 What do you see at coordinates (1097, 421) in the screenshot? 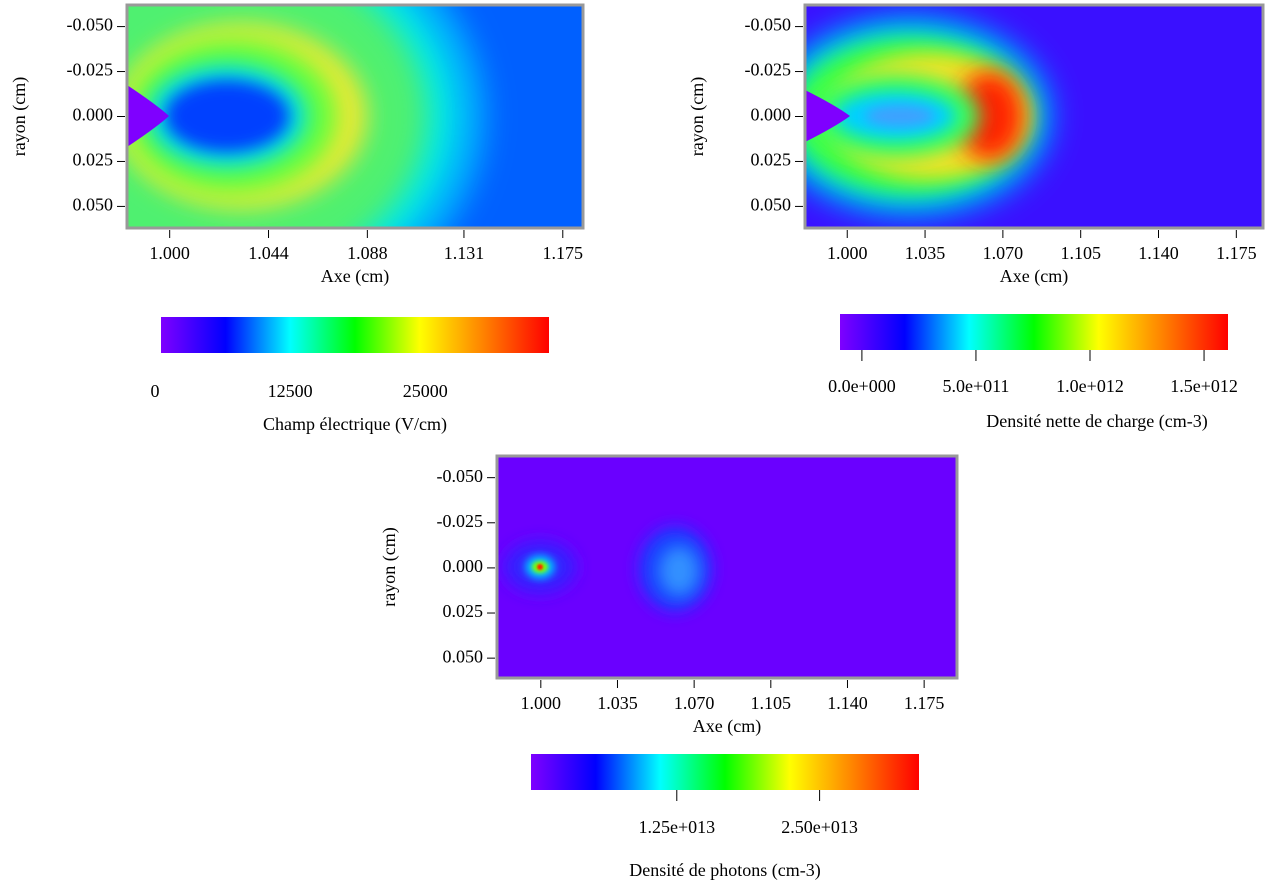
I see `colorbar-label: Densité nette de charge (cm-3)` at bounding box center [1097, 421].